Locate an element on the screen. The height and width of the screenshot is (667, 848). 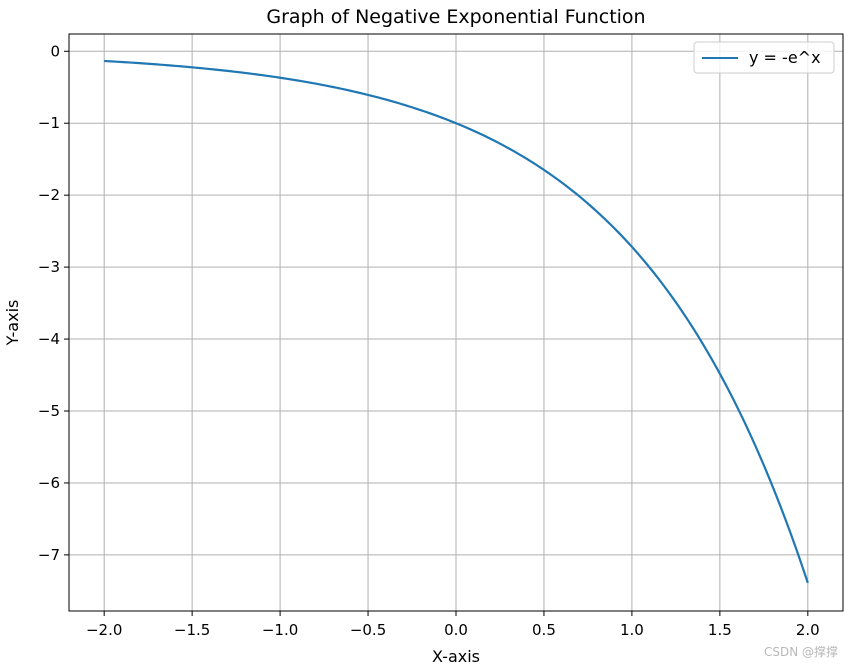
x-tick-label: −1.0 is located at coordinates (280, 630).